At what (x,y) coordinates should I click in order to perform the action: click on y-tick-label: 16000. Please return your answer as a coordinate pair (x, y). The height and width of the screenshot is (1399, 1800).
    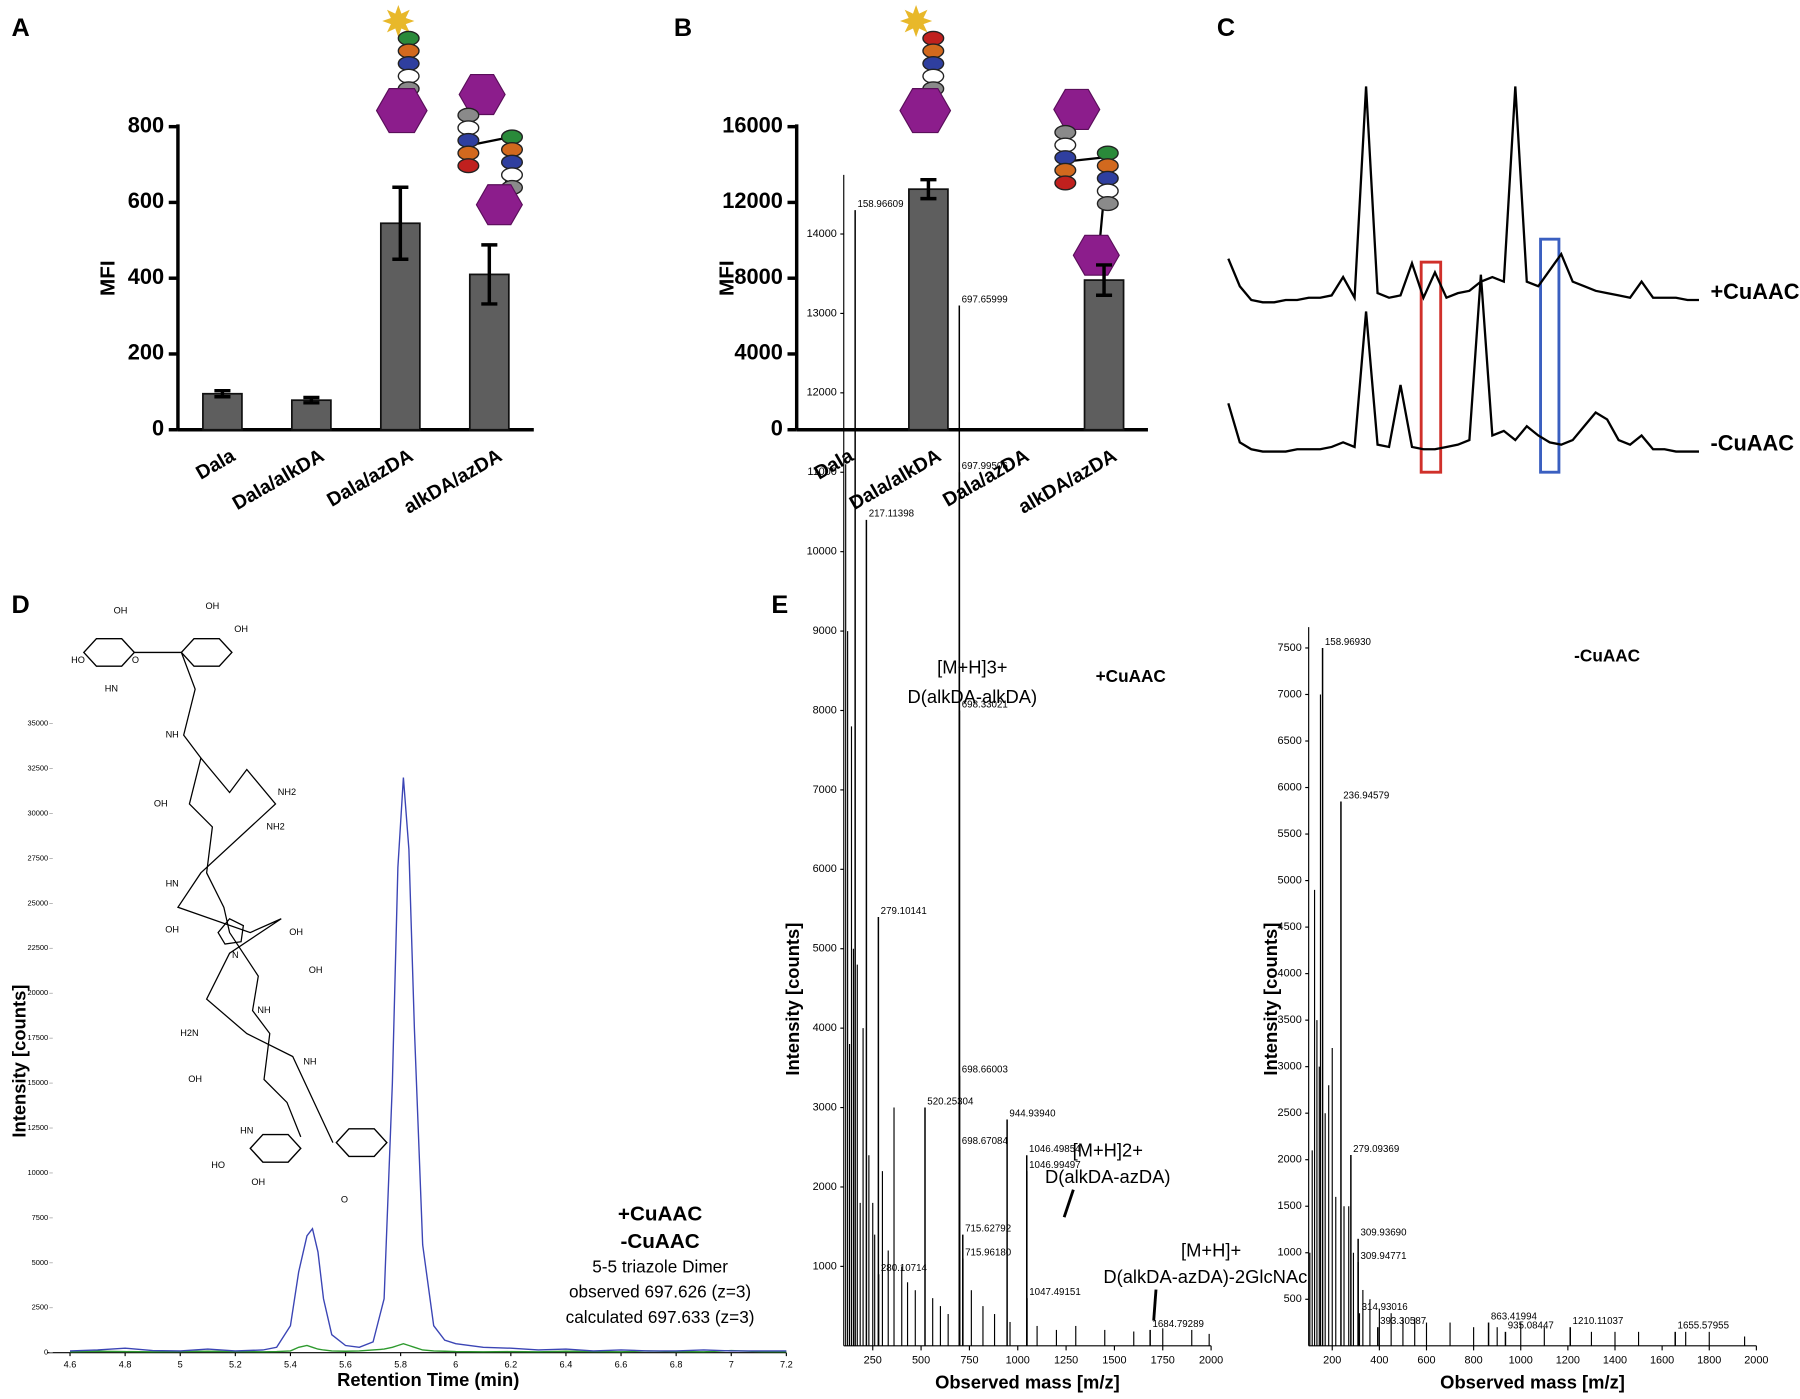
    Looking at the image, I should click on (752, 124).